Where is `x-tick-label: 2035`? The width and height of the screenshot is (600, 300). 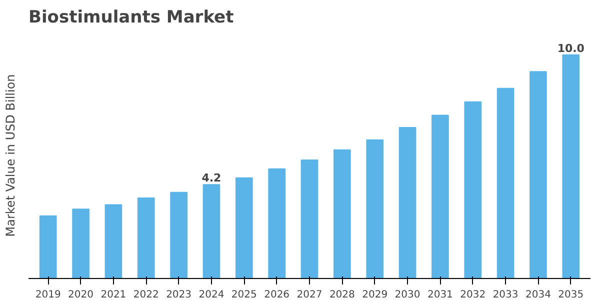 x-tick-label: 2035 is located at coordinates (571, 295).